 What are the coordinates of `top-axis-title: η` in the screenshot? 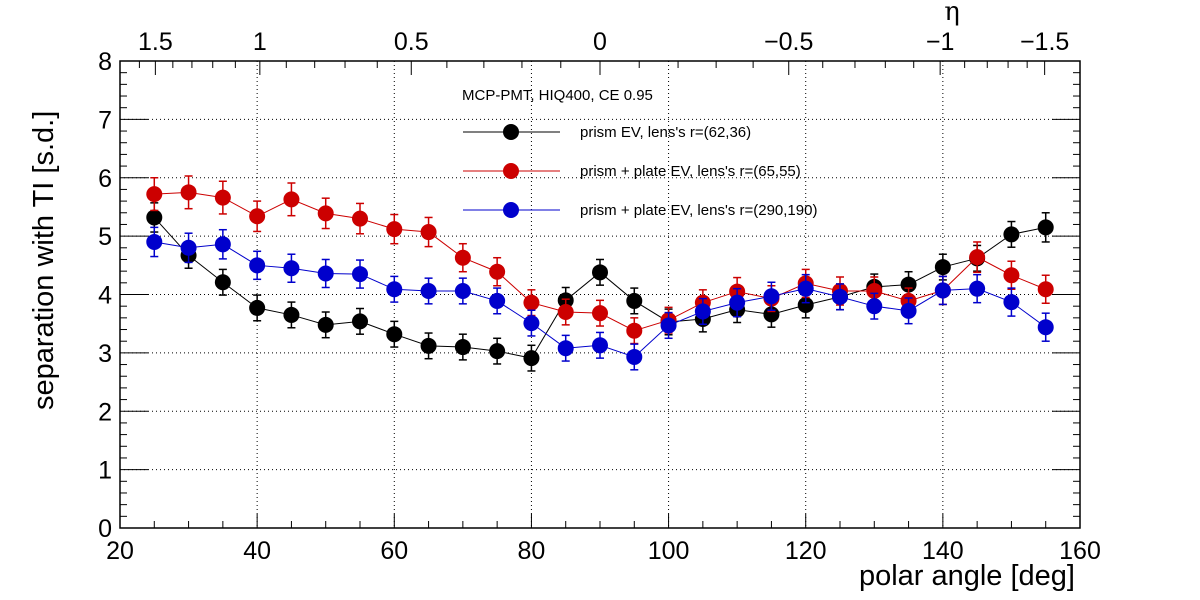 It's located at (952, 13).